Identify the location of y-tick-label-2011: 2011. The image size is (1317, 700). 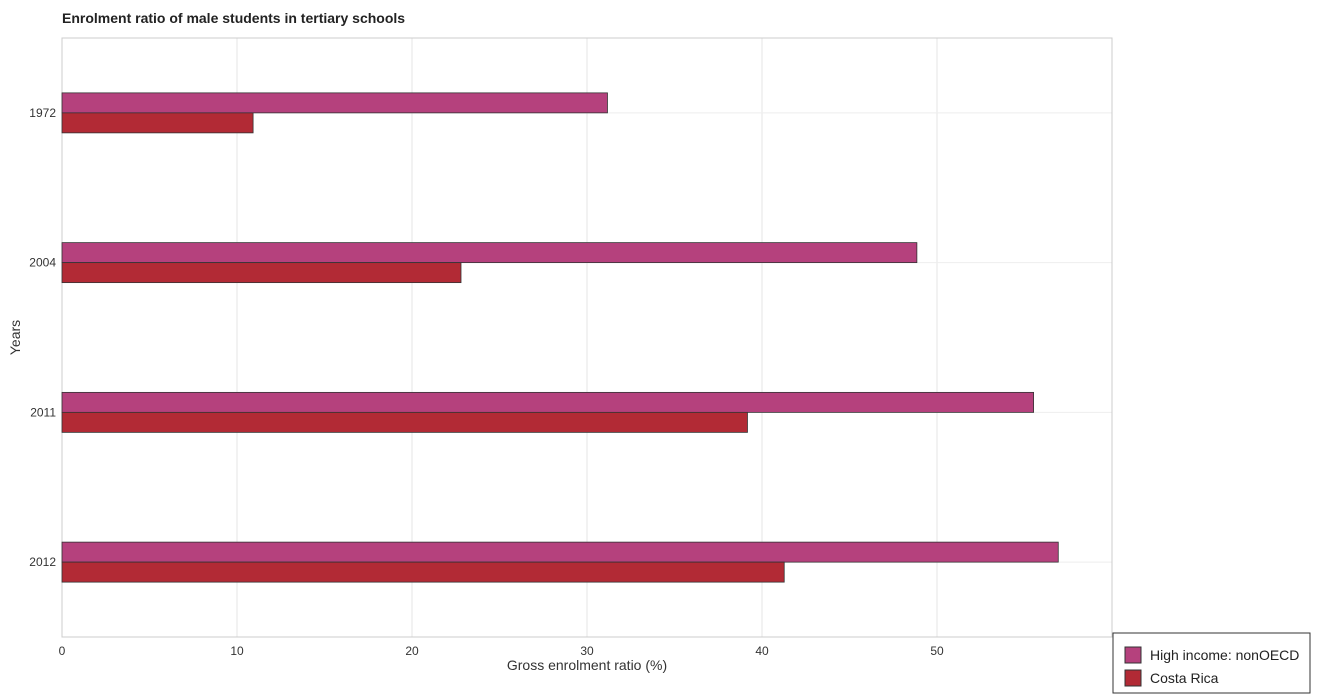
(43, 412).